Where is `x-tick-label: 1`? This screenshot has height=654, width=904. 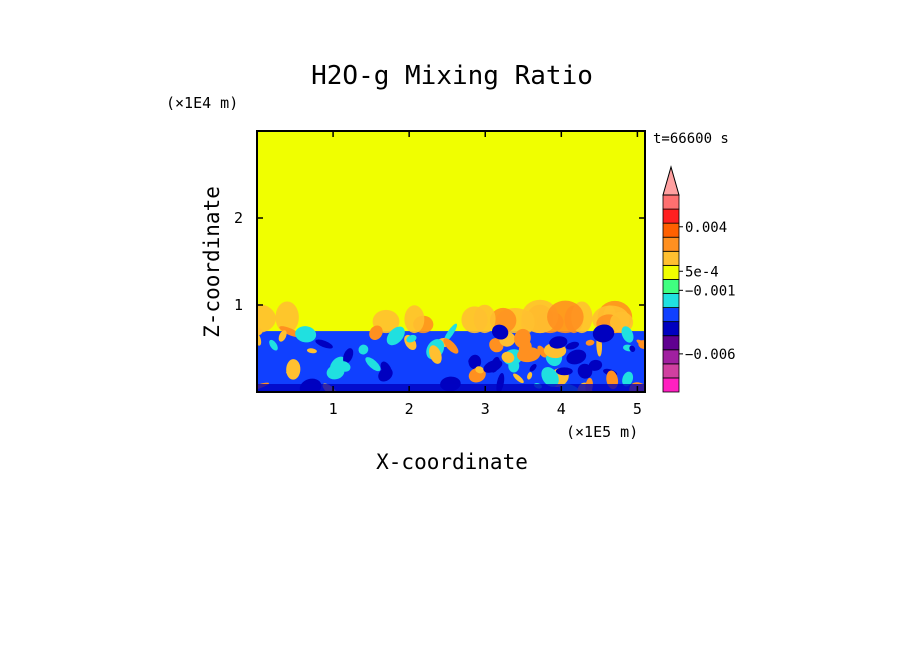 x-tick-label: 1 is located at coordinates (333, 409).